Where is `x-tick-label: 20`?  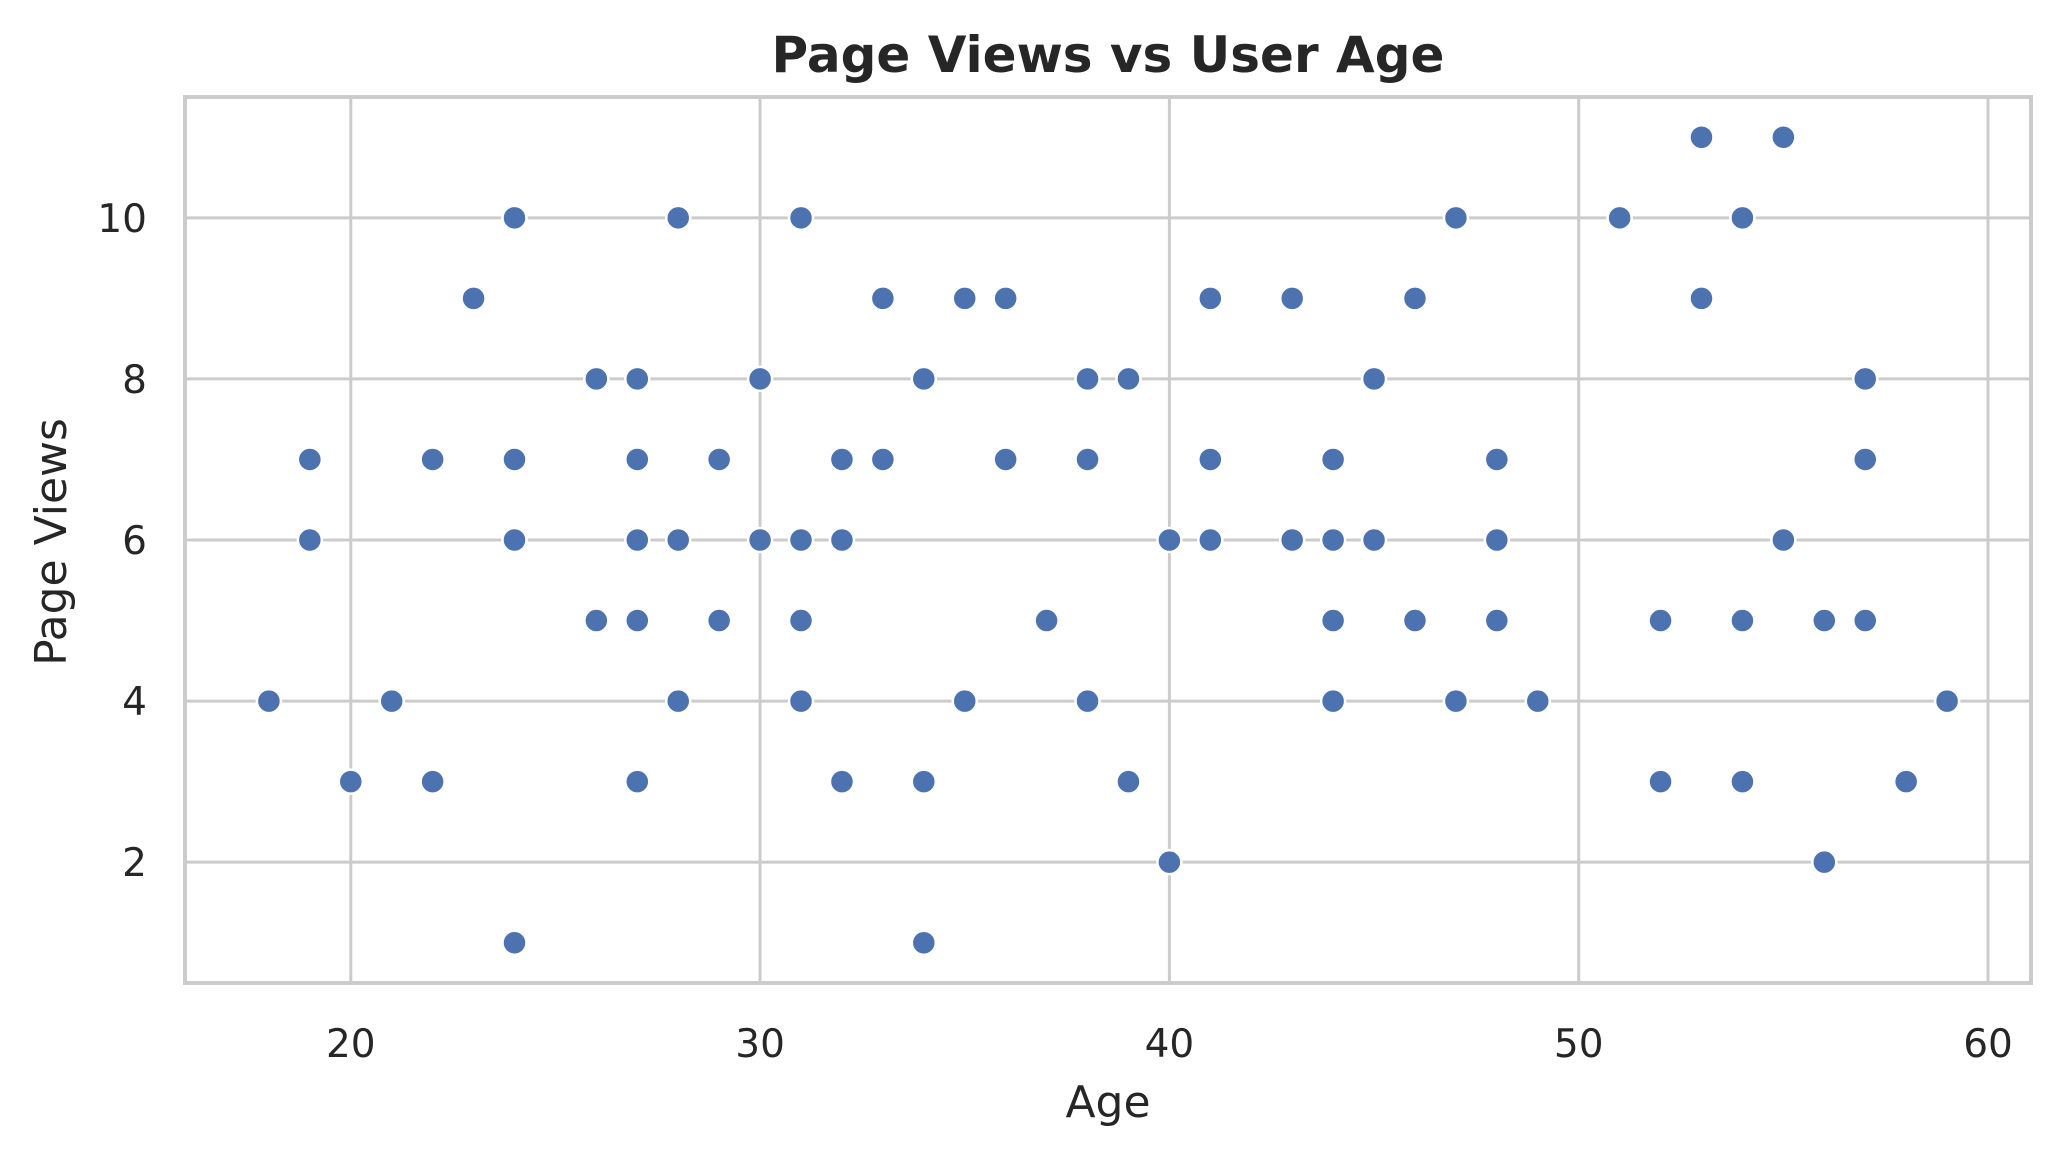 x-tick-label: 20 is located at coordinates (351, 1044).